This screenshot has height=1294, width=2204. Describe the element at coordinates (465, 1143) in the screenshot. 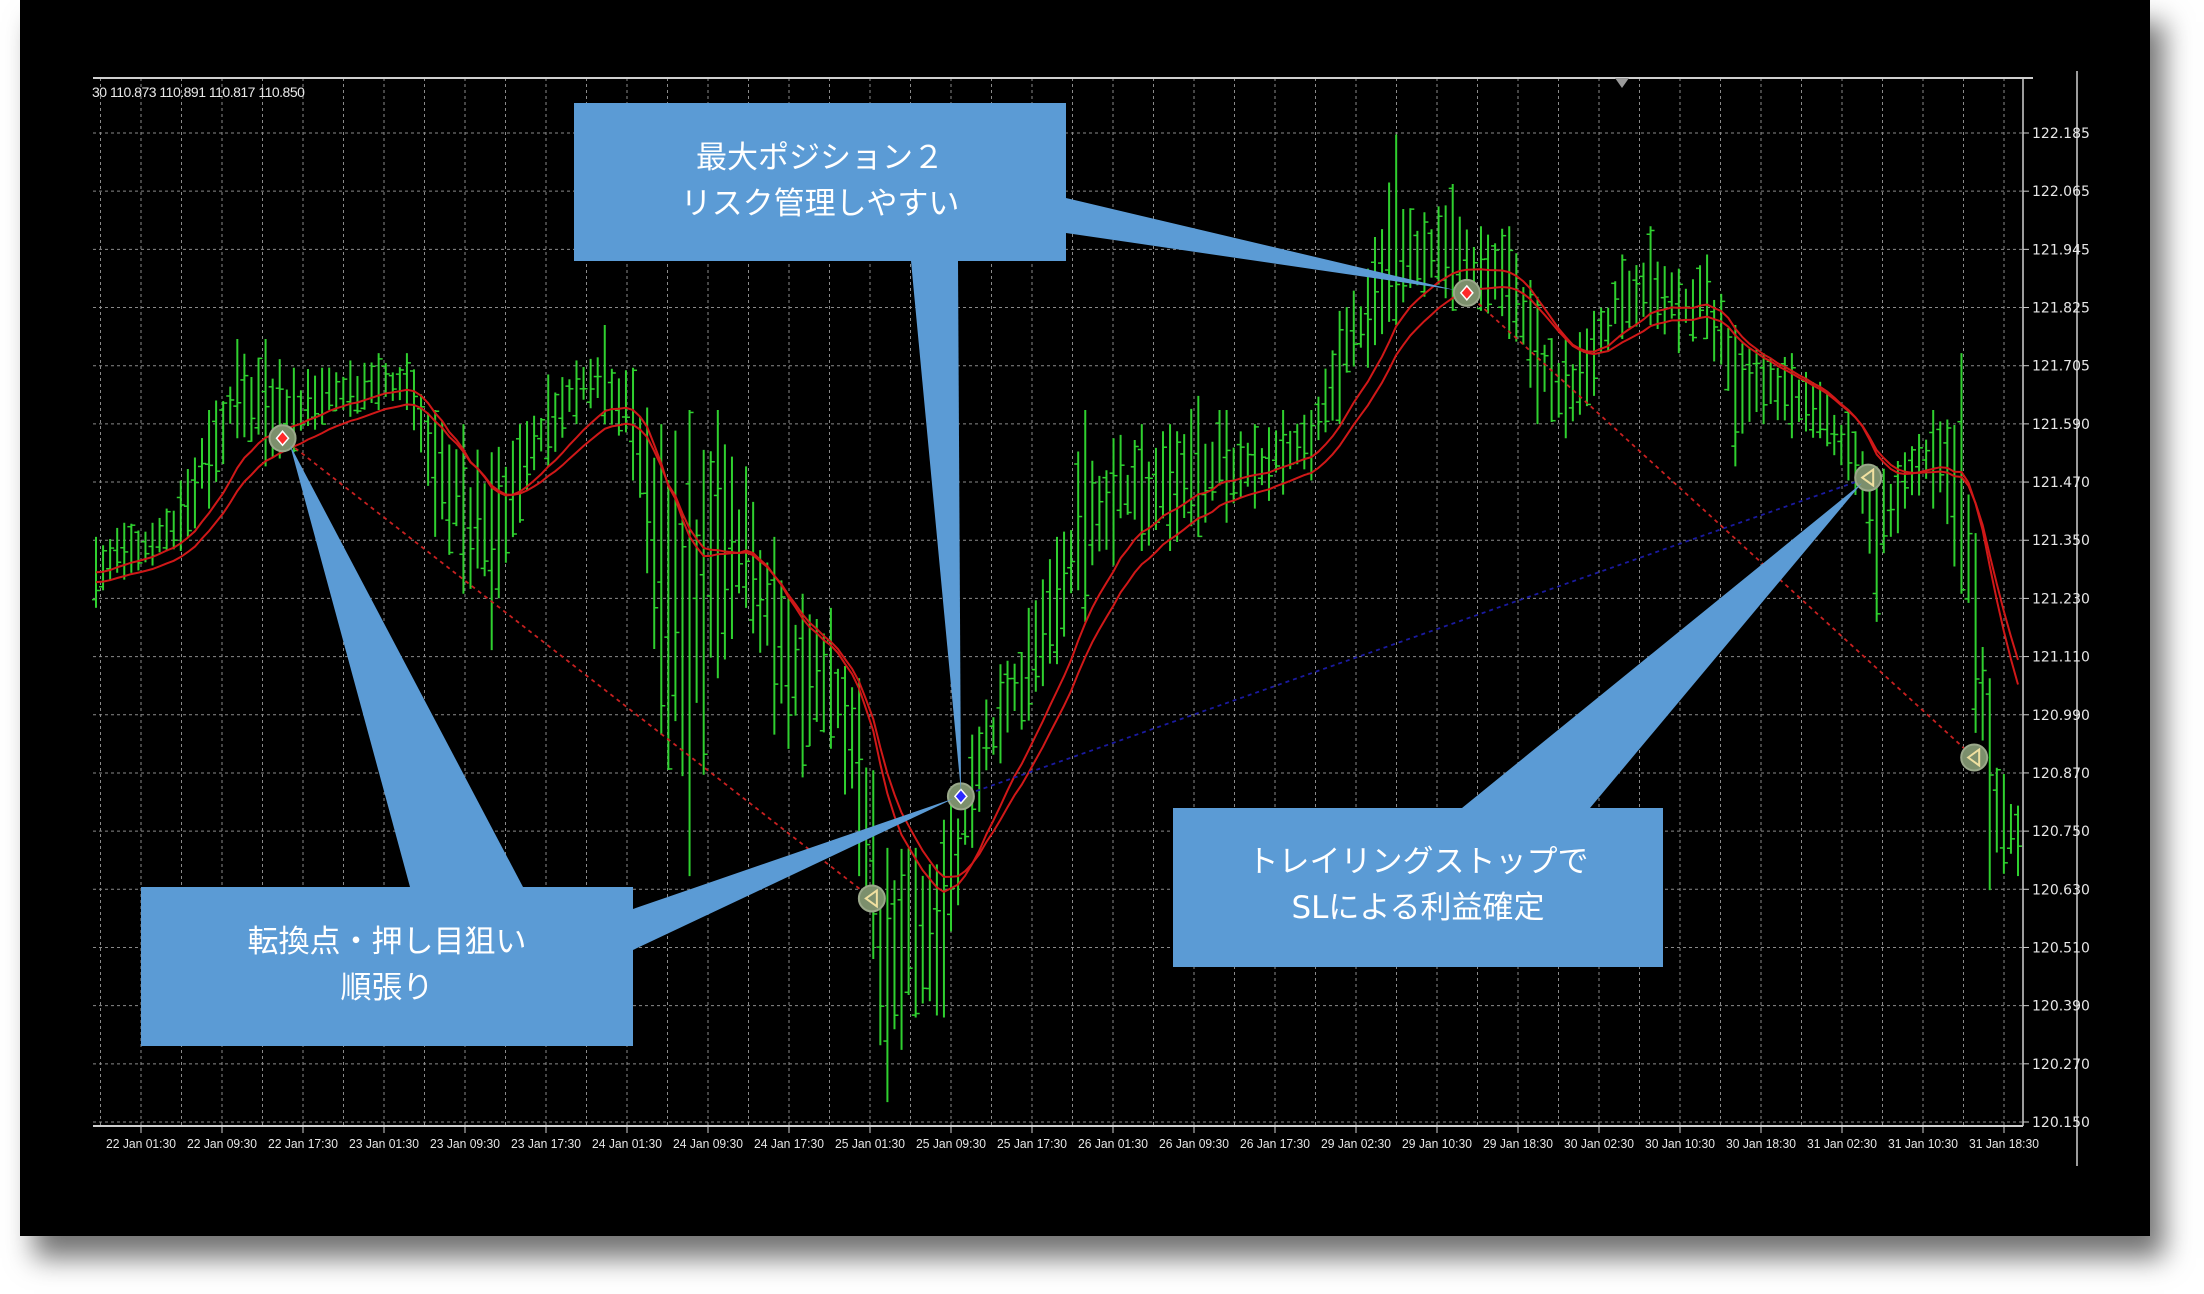

I see `x-tick-label: 23 Jan 09:30` at that location.